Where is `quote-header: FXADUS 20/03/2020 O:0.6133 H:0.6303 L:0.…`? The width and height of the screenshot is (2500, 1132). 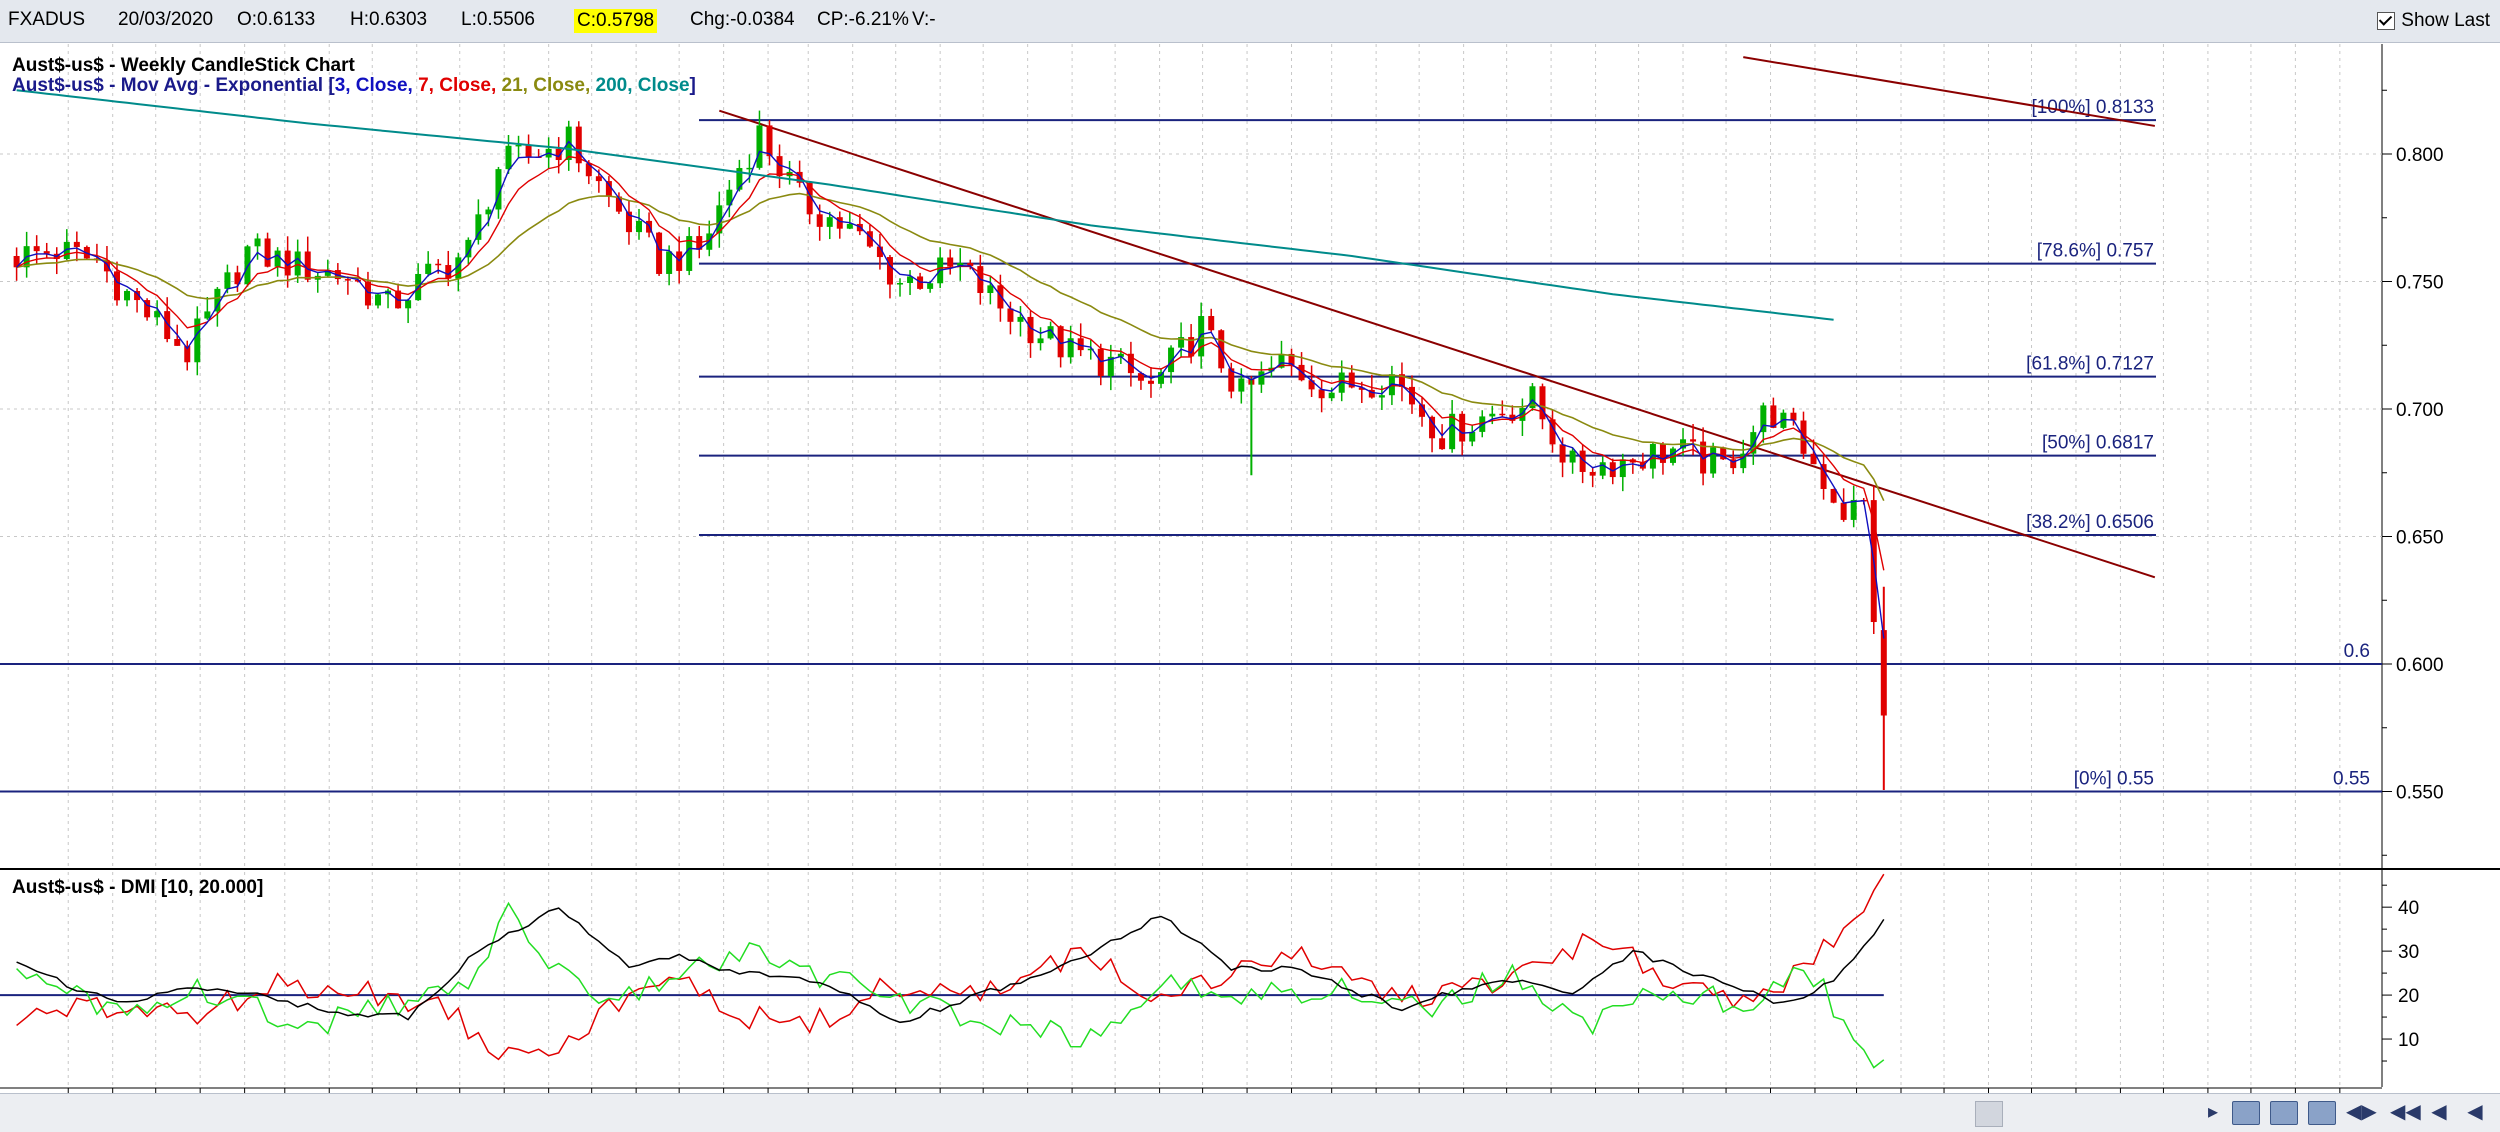
quote-header: FXADUS 20/03/2020 O:0.6133 H:0.6303 L:0.… is located at coordinates (1250, 21).